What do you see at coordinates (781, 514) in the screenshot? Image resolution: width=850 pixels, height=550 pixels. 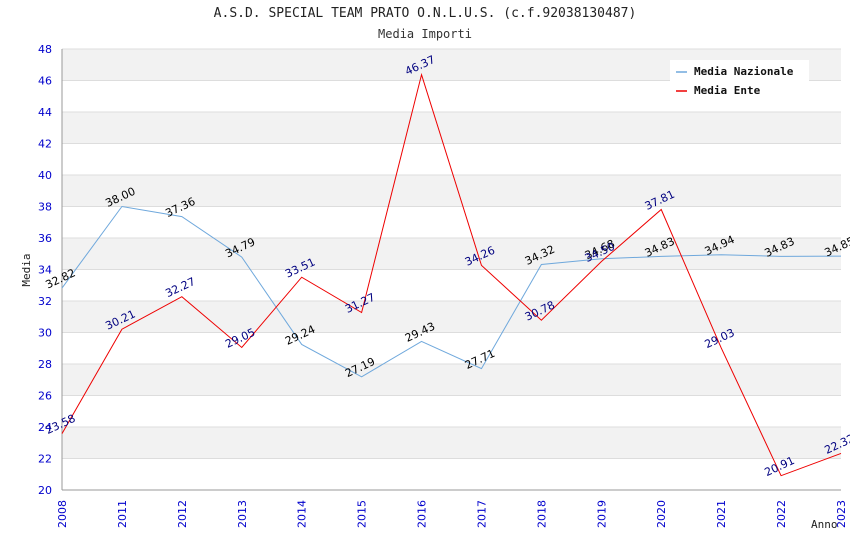 I see `x-tick-label: 2022` at bounding box center [781, 514].